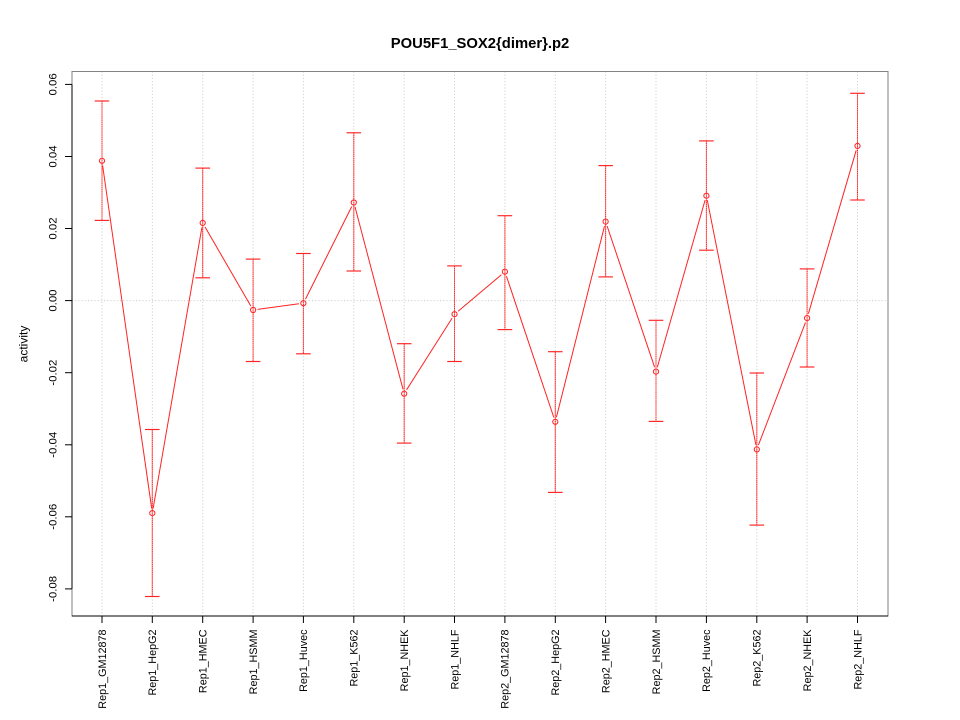 This screenshot has height=720, width=960. What do you see at coordinates (480, 44) in the screenshot?
I see `svg-text: POU5F1_SOX2{dimer}.p2` at bounding box center [480, 44].